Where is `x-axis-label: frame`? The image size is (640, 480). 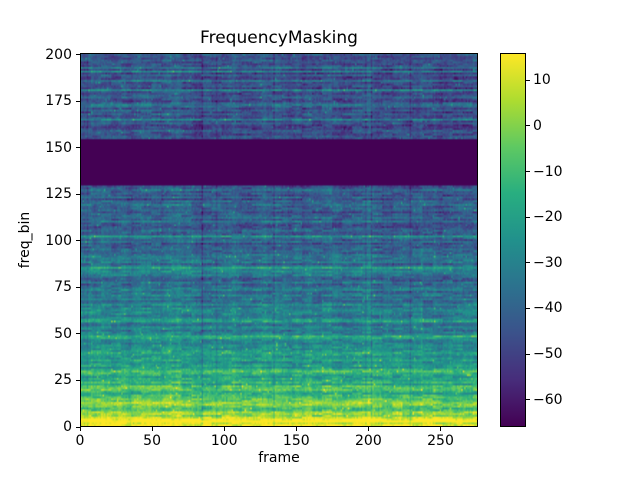 x-axis-label: frame is located at coordinates (279, 458).